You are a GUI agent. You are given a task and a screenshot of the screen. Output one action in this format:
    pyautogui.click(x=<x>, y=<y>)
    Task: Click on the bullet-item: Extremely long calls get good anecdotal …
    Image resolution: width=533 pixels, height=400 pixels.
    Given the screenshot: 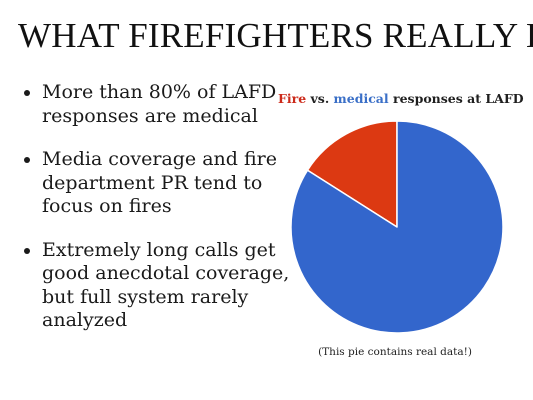 What is the action you would take?
    pyautogui.click(x=155, y=286)
    